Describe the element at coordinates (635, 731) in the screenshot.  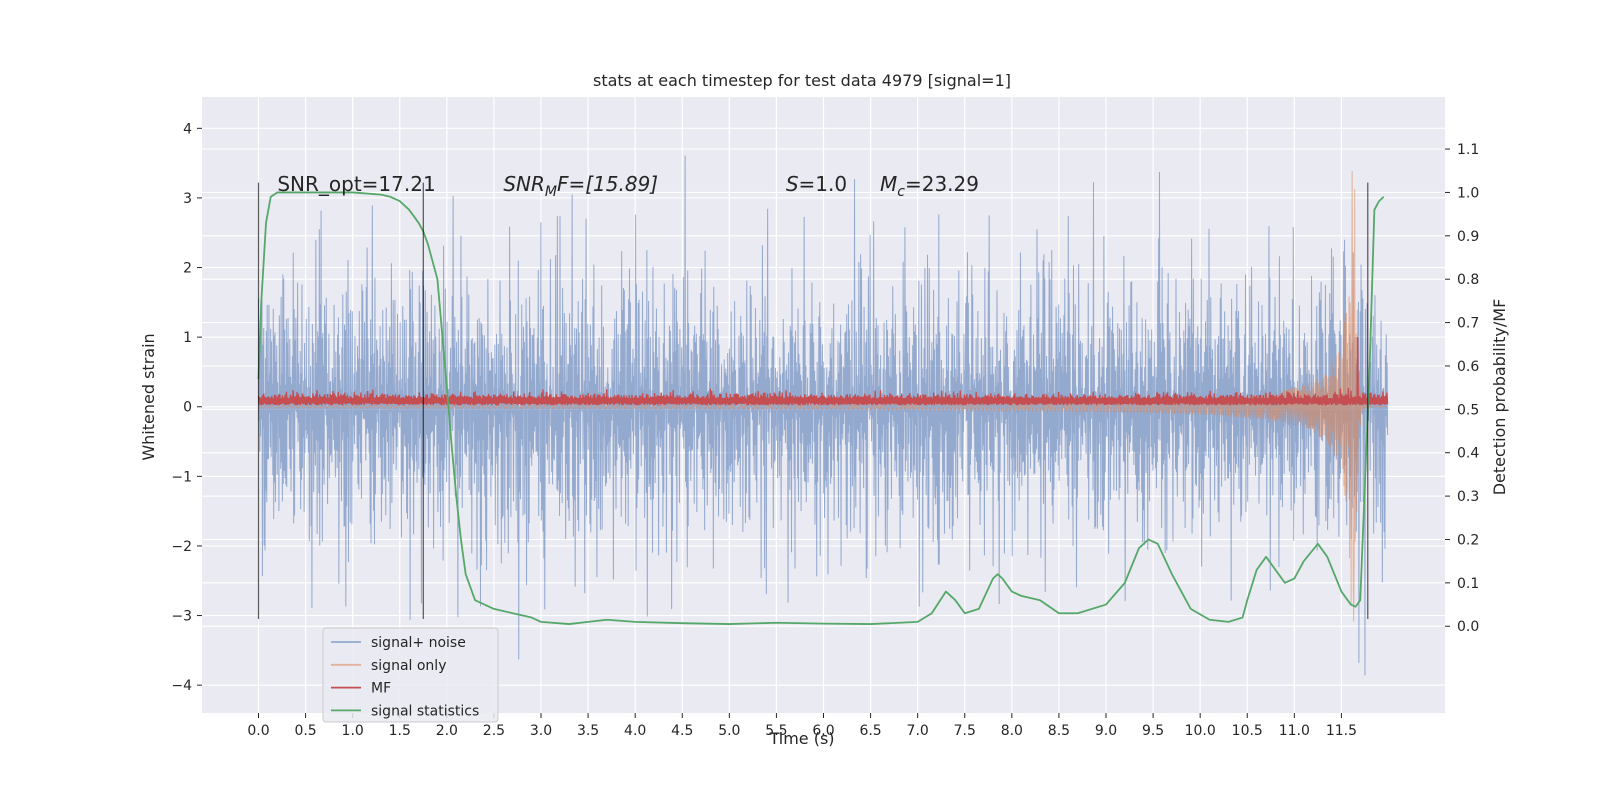
I see `x-tick-label: 4.0` at that location.